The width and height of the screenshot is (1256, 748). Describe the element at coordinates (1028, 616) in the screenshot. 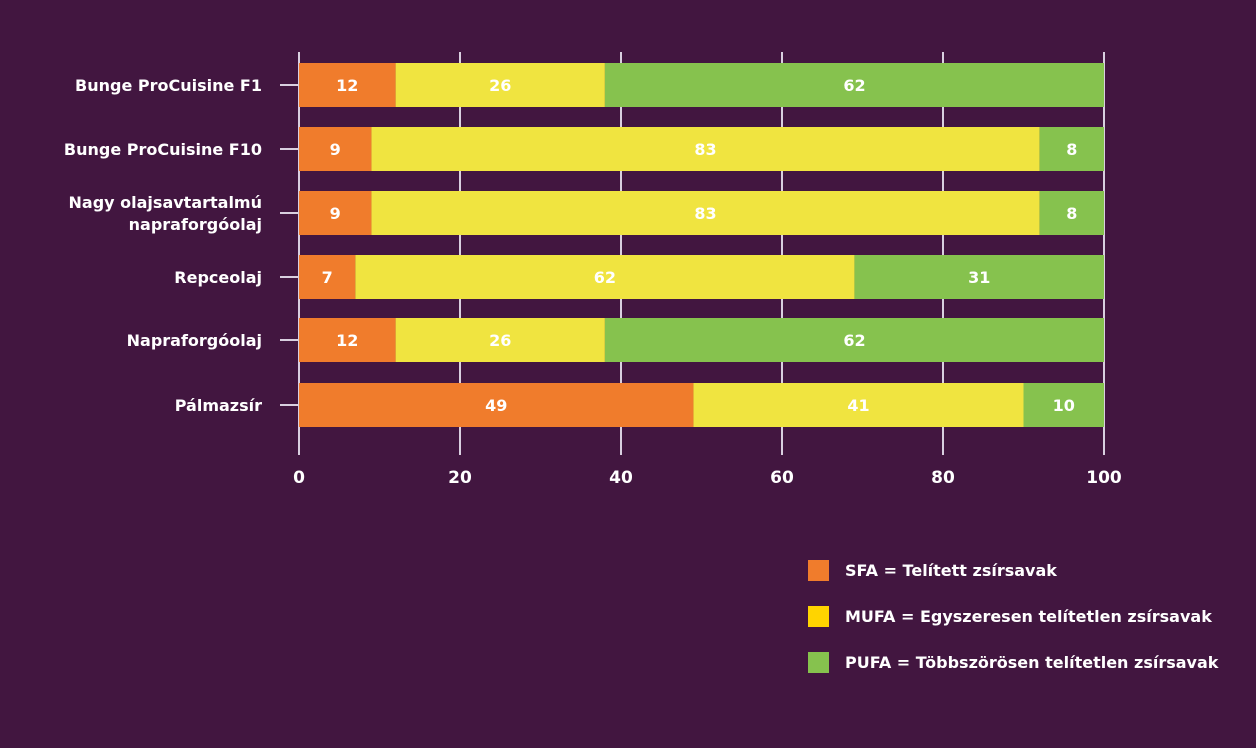

I see `legend-label-mufa: MUFA = Egyszeresen telítetlen zsírsavak` at that location.